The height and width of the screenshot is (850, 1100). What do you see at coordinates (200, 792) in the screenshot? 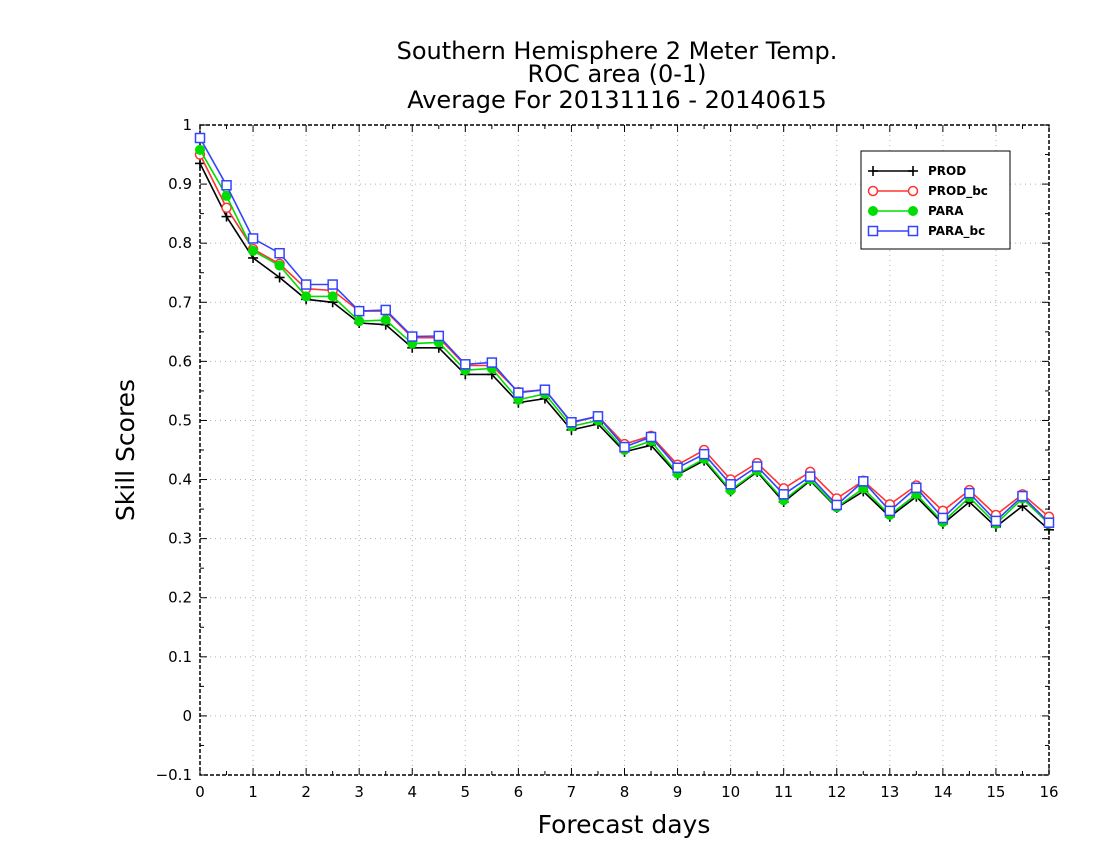
I see `x-tick-label: 0` at bounding box center [200, 792].